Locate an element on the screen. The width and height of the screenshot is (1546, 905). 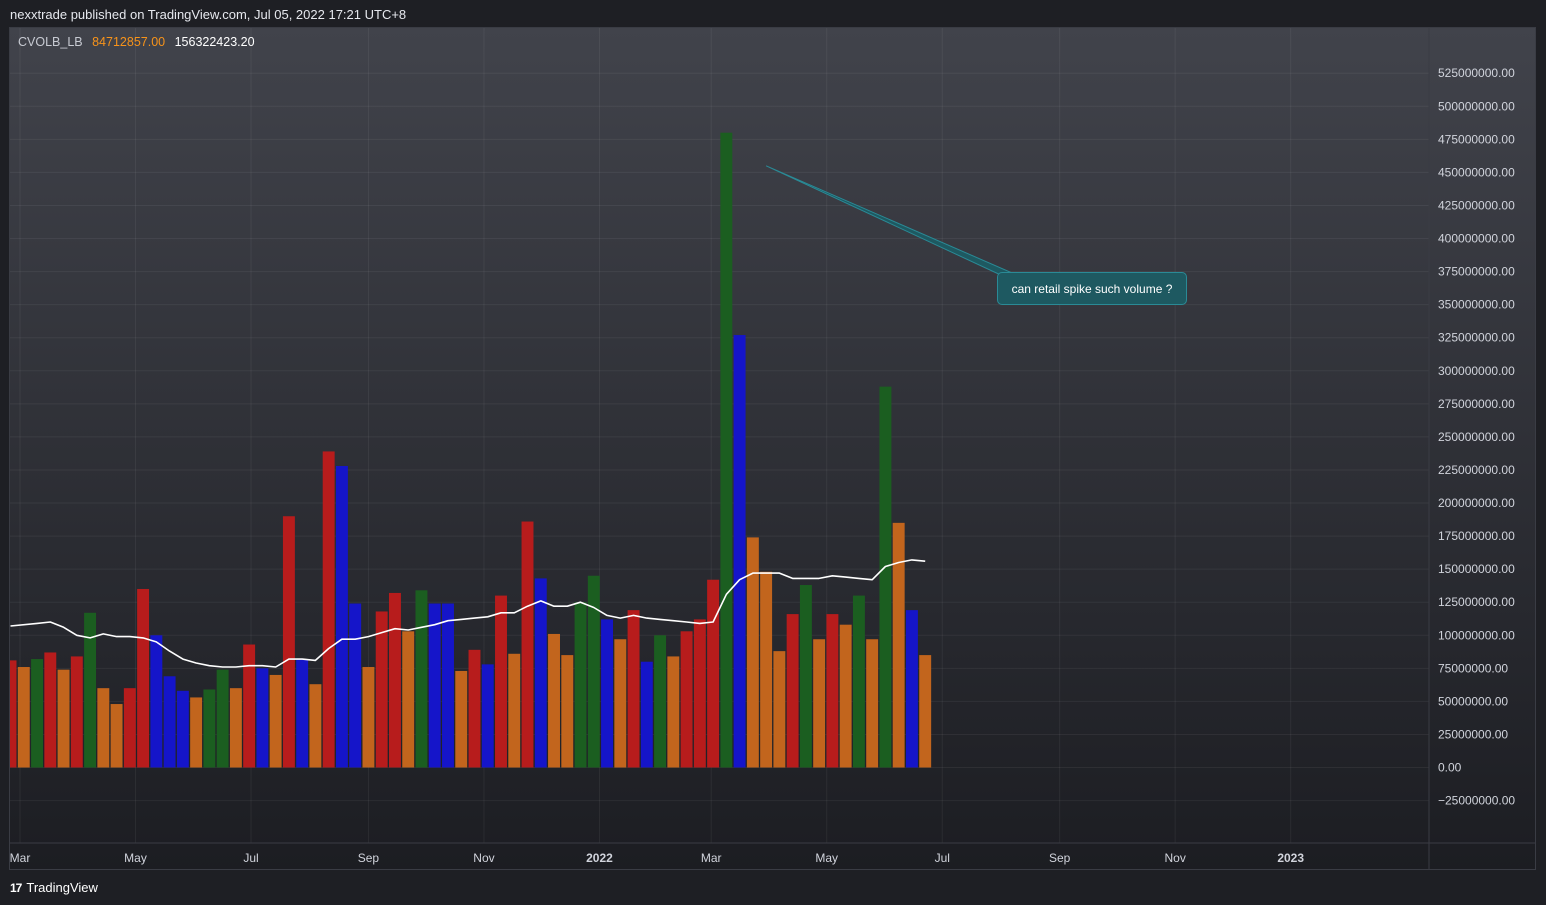
indicator-legend: CVOLB_LB 84712857.00 156322423.20 is located at coordinates (136, 42).